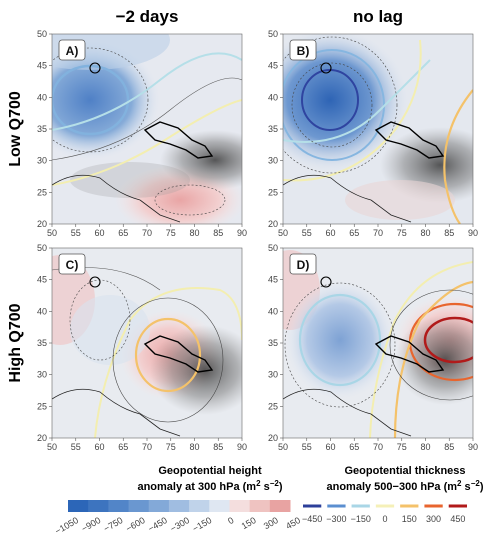 The height and width of the screenshot is (534, 500). Describe the element at coordinates (361, 519) in the screenshot. I see `colorbar-lines-tick-label: −150` at that location.